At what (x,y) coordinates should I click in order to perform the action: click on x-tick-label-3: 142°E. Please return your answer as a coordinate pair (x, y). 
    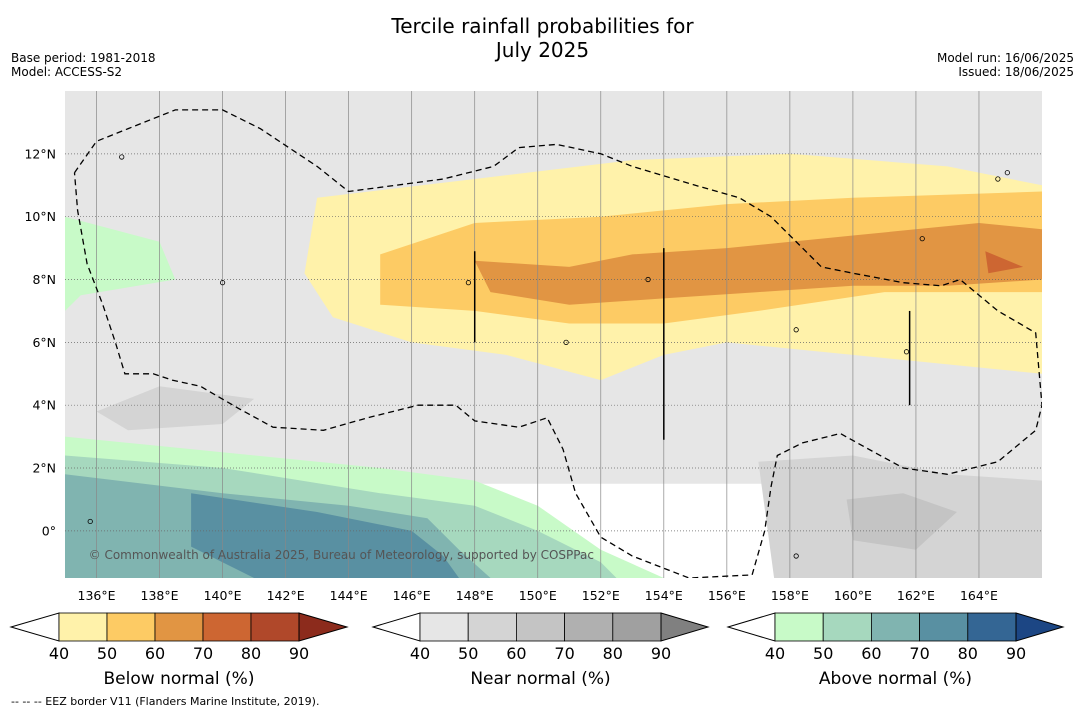
    Looking at the image, I should click on (286, 595).